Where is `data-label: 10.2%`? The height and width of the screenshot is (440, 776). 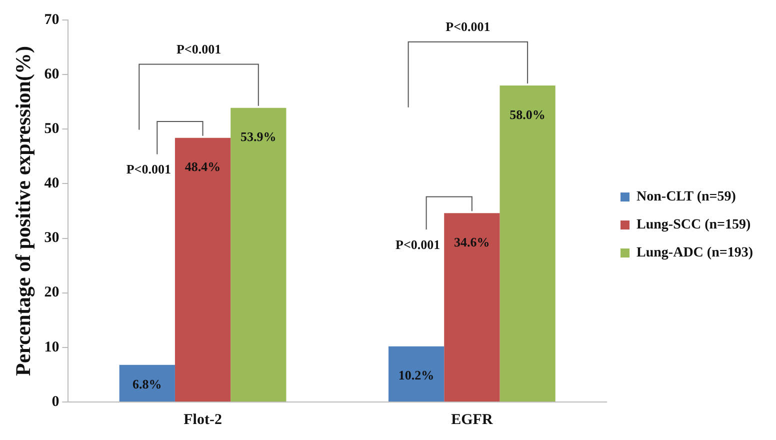
data-label: 10.2% is located at coordinates (416, 374).